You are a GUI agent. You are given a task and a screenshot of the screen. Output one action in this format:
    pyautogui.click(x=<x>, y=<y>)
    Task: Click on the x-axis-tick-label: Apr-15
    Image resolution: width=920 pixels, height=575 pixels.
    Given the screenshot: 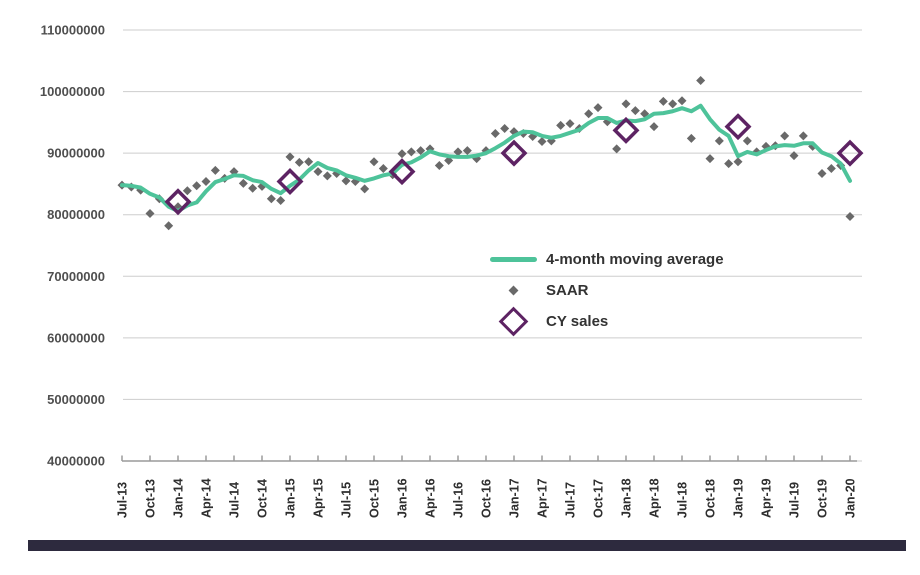 What is the action you would take?
    pyautogui.click(x=319, y=498)
    